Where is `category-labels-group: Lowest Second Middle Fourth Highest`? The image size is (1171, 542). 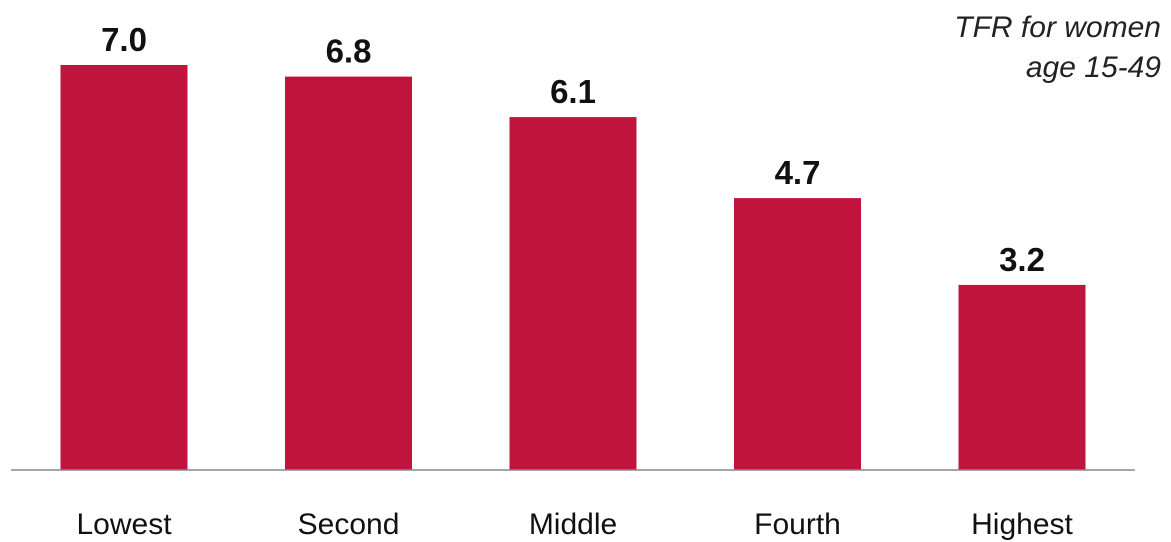 category-labels-group: Lowest Second Middle Fourth Highest is located at coordinates (574, 524).